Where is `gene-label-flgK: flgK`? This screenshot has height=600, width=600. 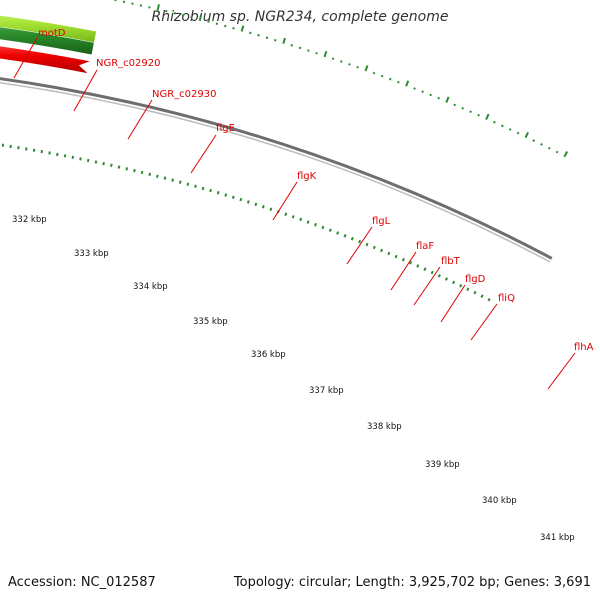 gene-label-flgK: flgK is located at coordinates (307, 176).